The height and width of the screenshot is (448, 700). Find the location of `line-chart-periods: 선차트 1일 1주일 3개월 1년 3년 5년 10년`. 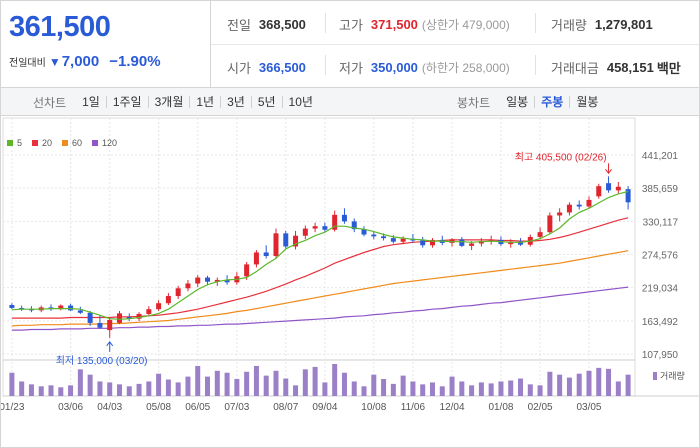

line-chart-periods: 선차트 1일 1주일 3개월 1년 3년 5년 10년 is located at coordinates (176, 102).